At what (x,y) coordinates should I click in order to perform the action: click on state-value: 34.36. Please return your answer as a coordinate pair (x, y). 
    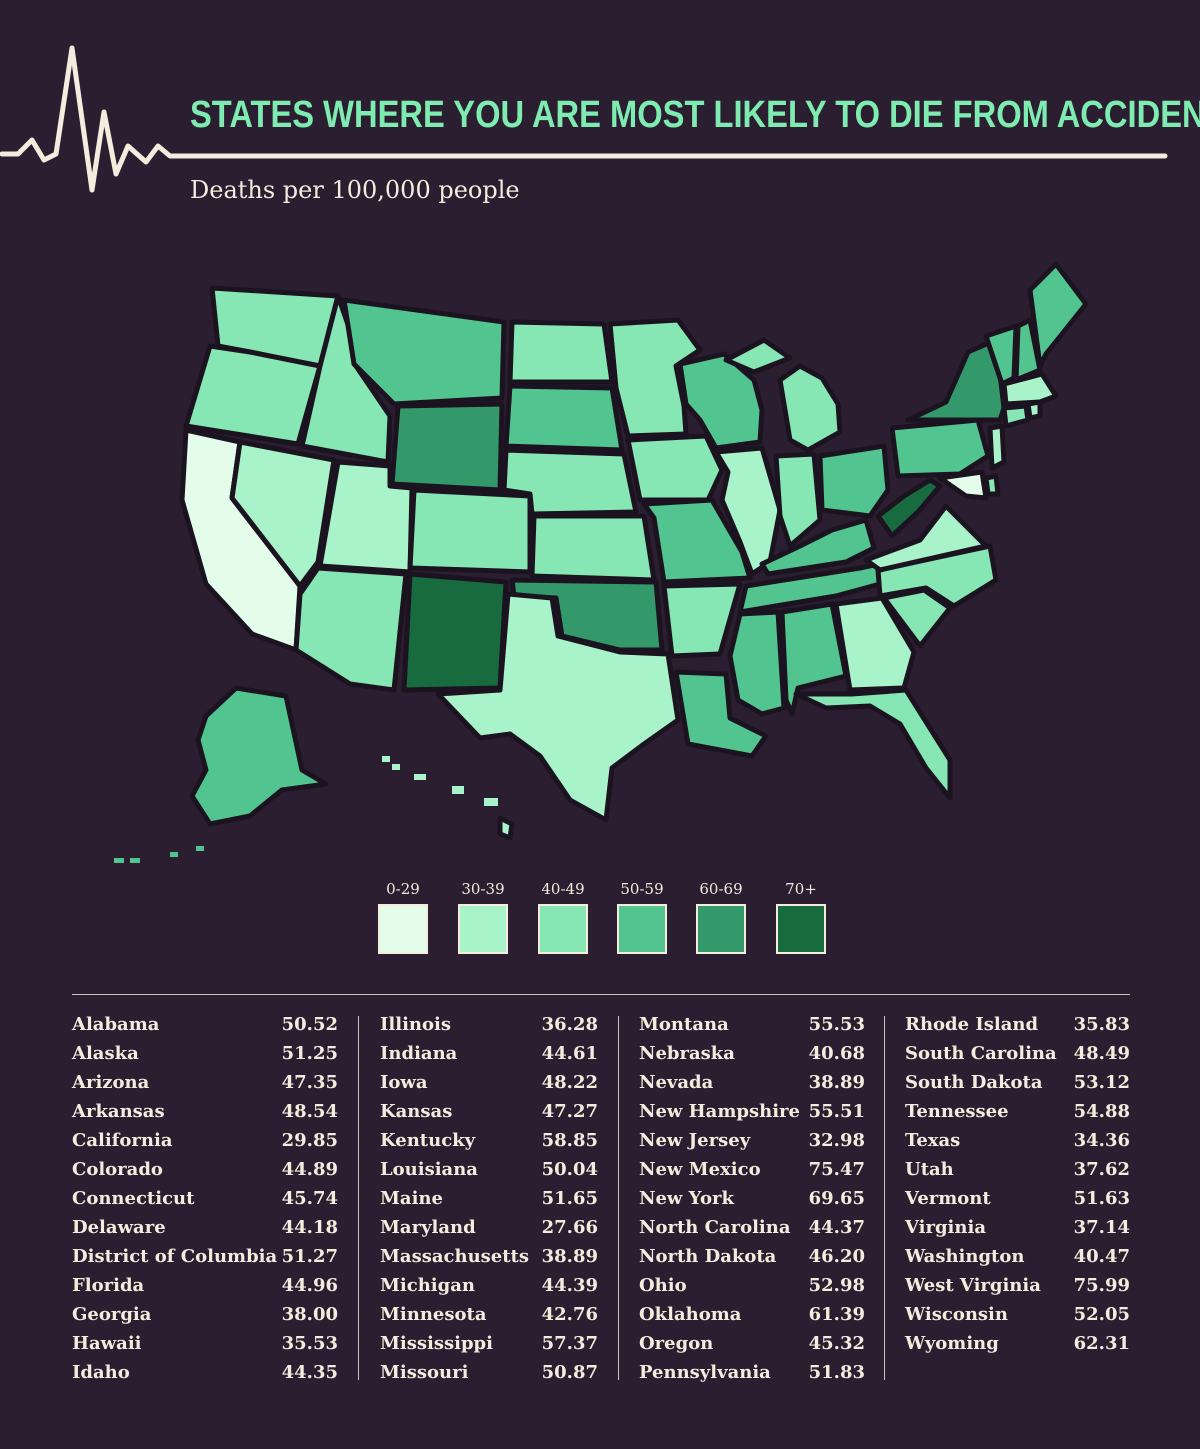
    Looking at the image, I should click on (1101, 1140).